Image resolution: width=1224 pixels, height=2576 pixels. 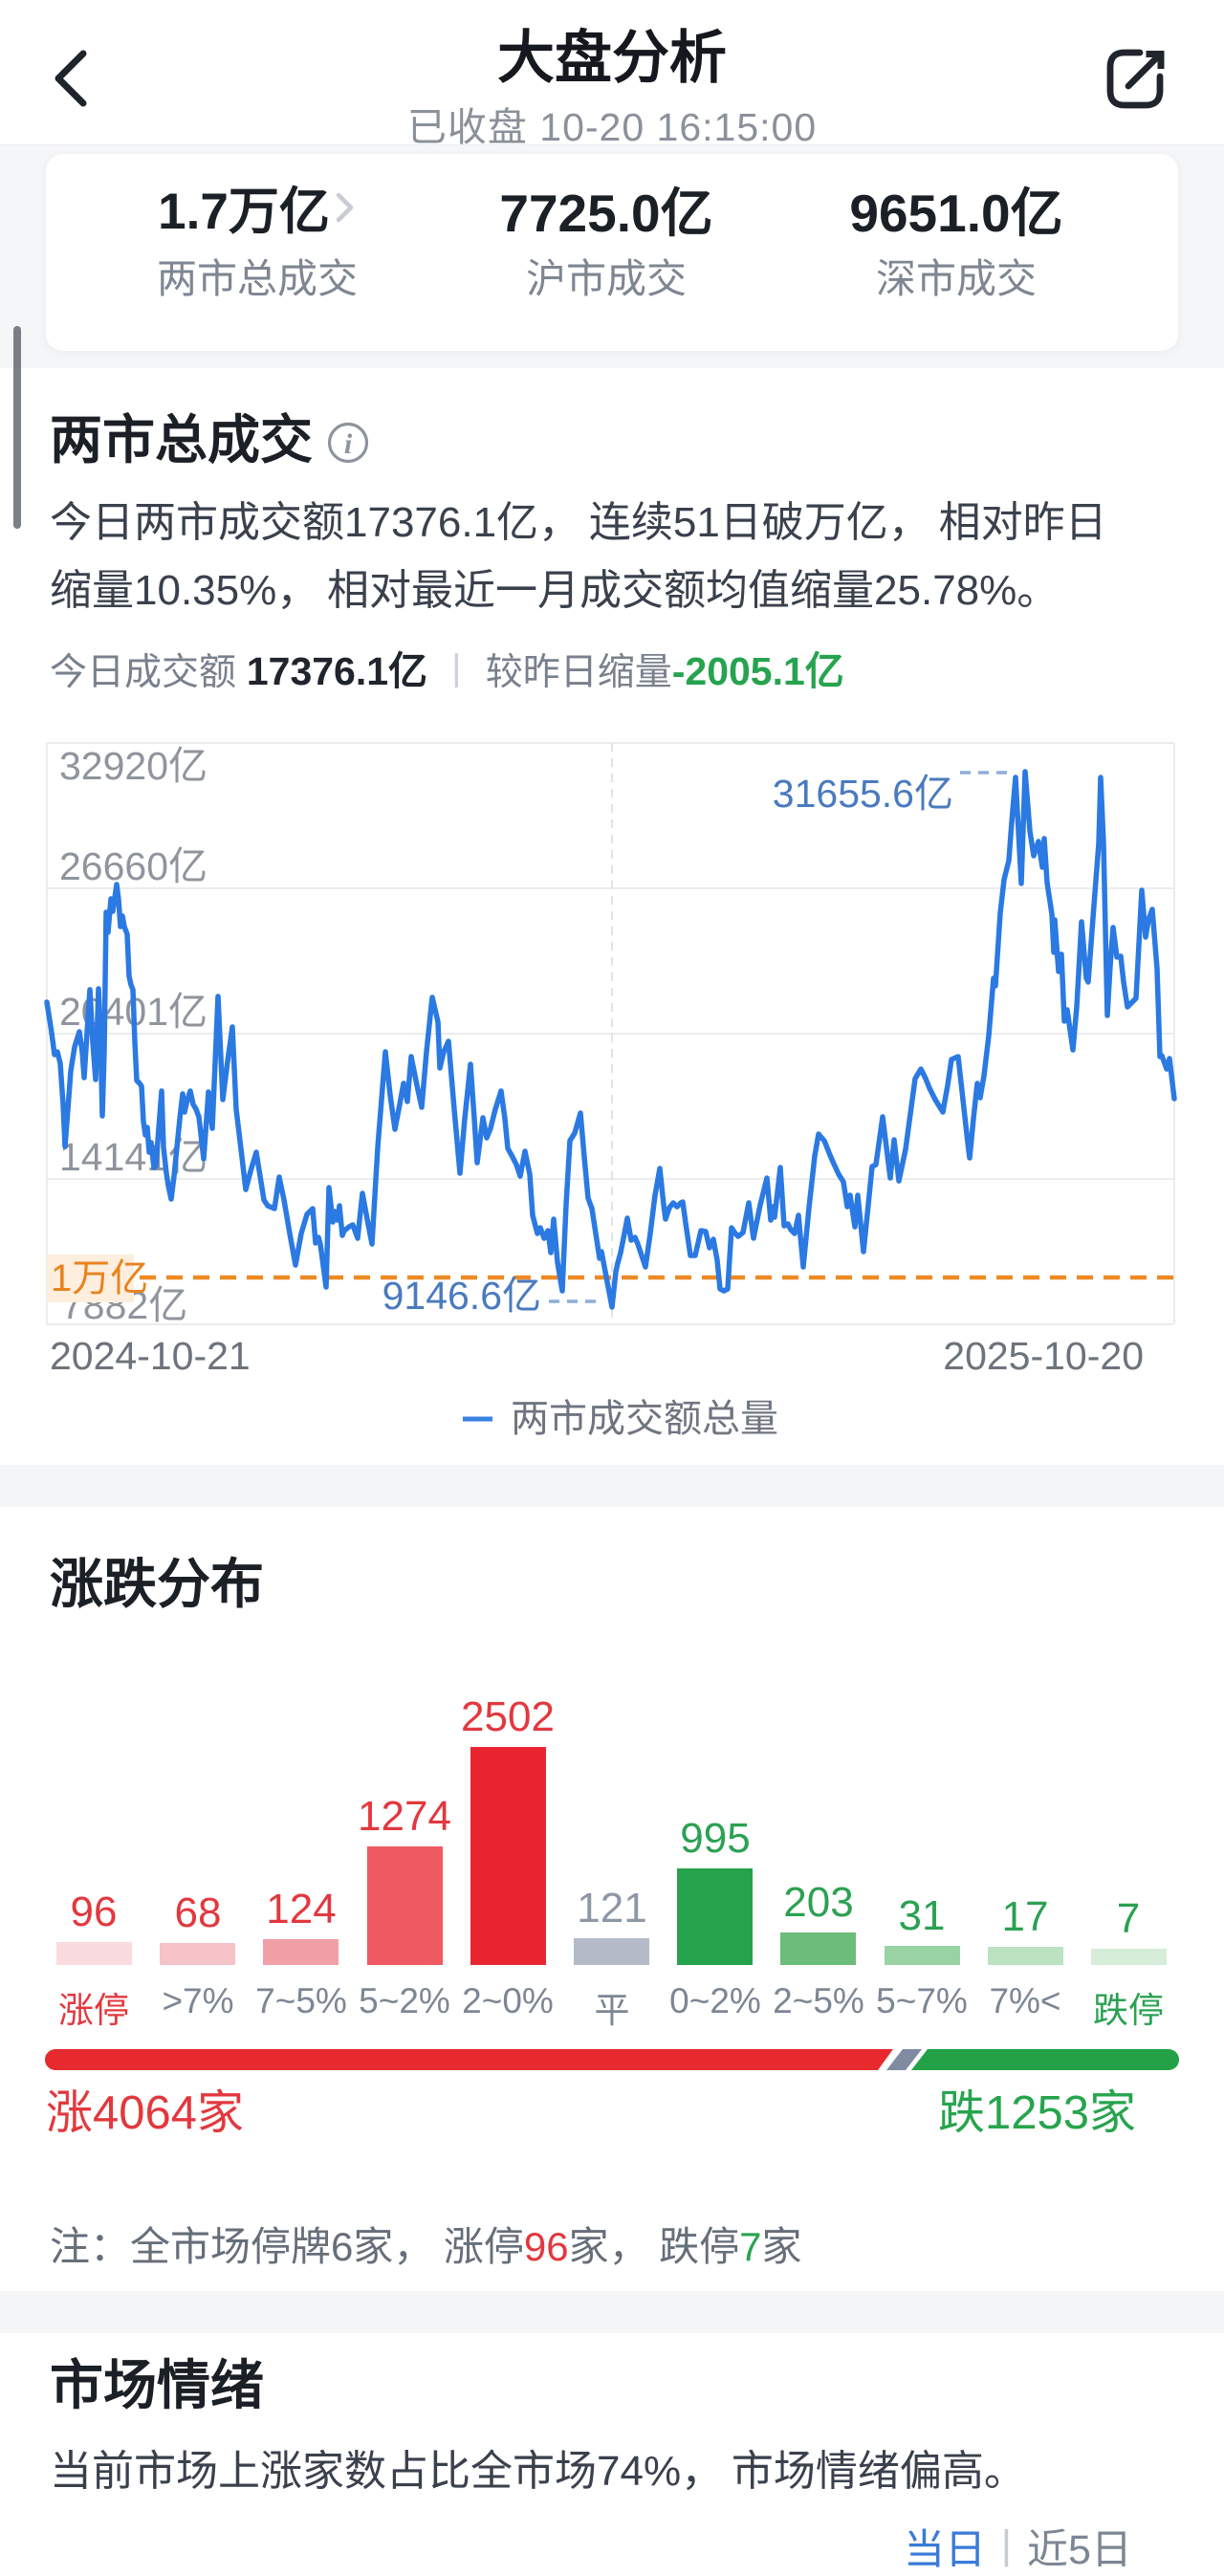 What do you see at coordinates (462, 1296) in the screenshot?
I see `svg-text: 9146.6亿` at bounding box center [462, 1296].